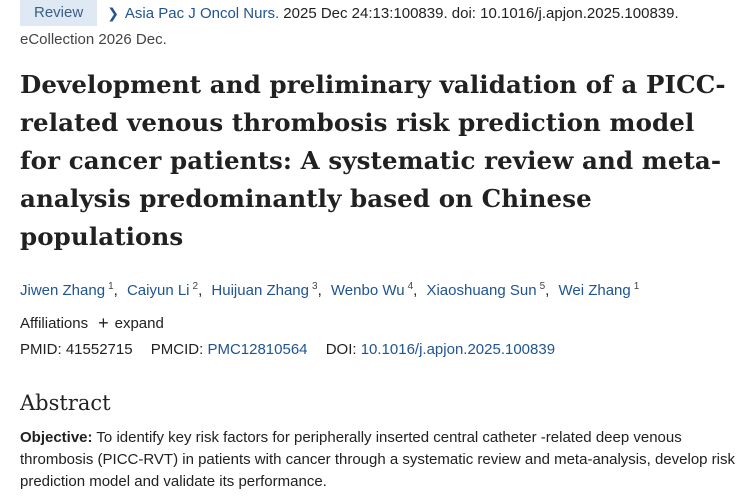 This screenshot has width=750, height=500. What do you see at coordinates (103, 323) in the screenshot?
I see `plus-icon: +` at bounding box center [103, 323].